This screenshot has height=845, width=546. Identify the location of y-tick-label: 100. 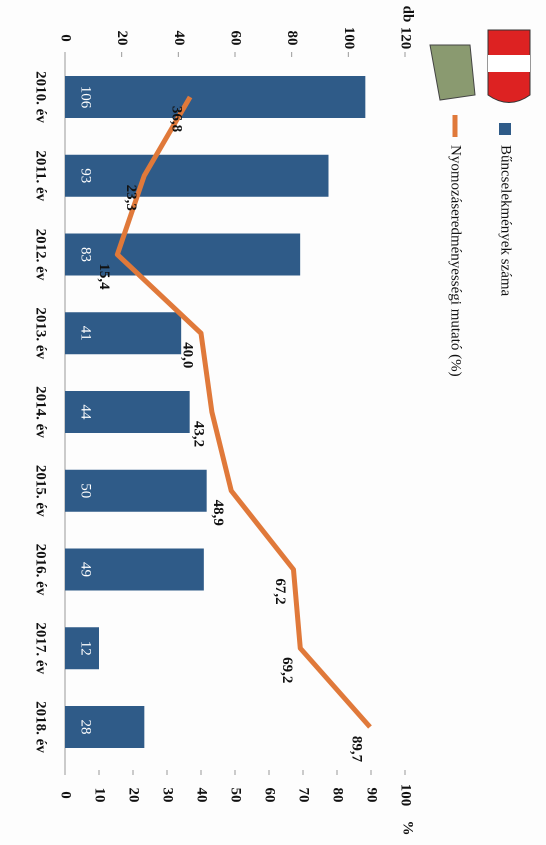
(349, 38).